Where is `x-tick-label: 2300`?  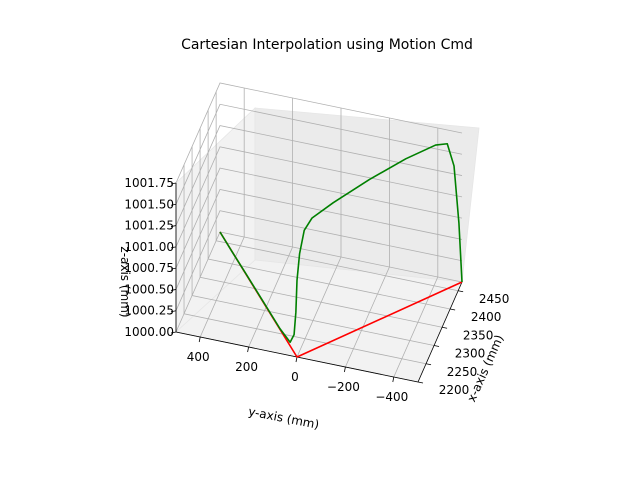
x-tick-label: 2300 is located at coordinates (470, 354).